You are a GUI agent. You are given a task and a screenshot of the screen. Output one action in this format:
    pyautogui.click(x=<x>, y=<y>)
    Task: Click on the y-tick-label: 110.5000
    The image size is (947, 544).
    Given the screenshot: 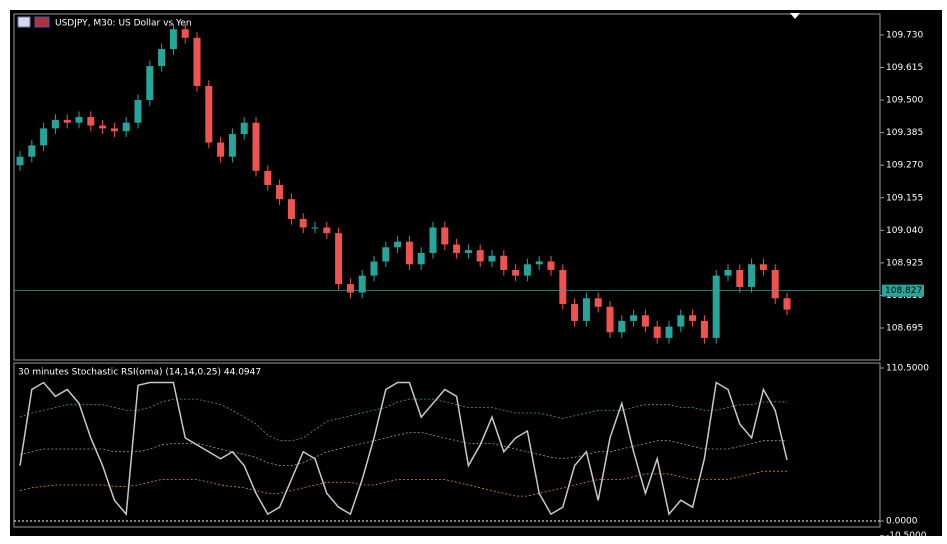 What is the action you would take?
    pyautogui.click(x=907, y=368)
    